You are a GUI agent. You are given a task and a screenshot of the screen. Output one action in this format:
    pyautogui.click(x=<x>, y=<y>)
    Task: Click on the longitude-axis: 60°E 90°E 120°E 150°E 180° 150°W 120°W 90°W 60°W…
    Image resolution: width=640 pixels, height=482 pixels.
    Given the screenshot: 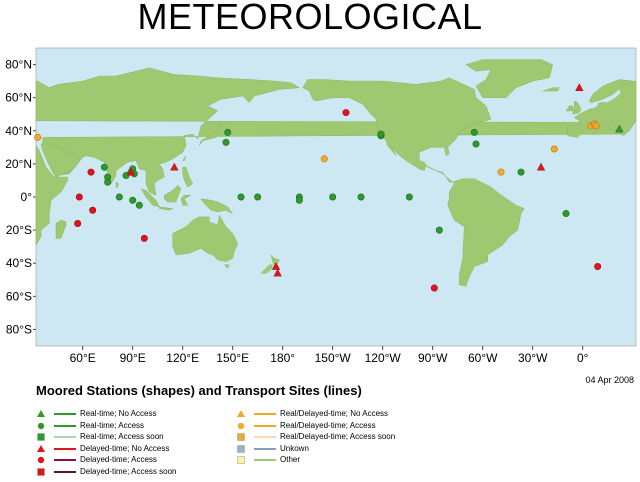 What is the action you would take?
    pyautogui.click(x=329, y=355)
    